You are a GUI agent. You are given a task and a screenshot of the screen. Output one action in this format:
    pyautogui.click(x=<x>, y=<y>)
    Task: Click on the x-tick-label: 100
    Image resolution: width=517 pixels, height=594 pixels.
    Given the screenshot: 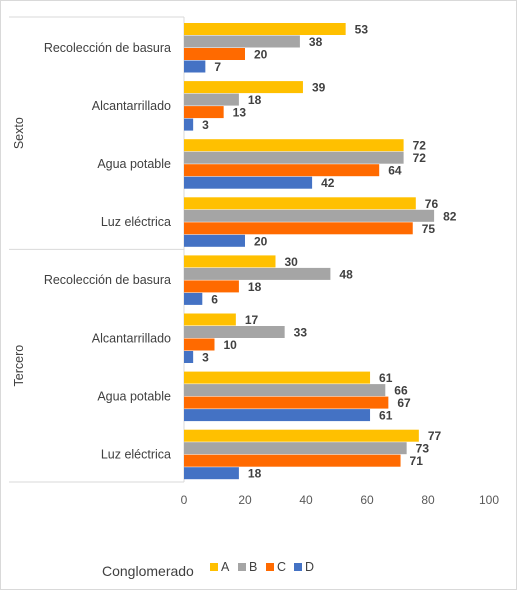 What is the action you would take?
    pyautogui.click(x=489, y=500)
    